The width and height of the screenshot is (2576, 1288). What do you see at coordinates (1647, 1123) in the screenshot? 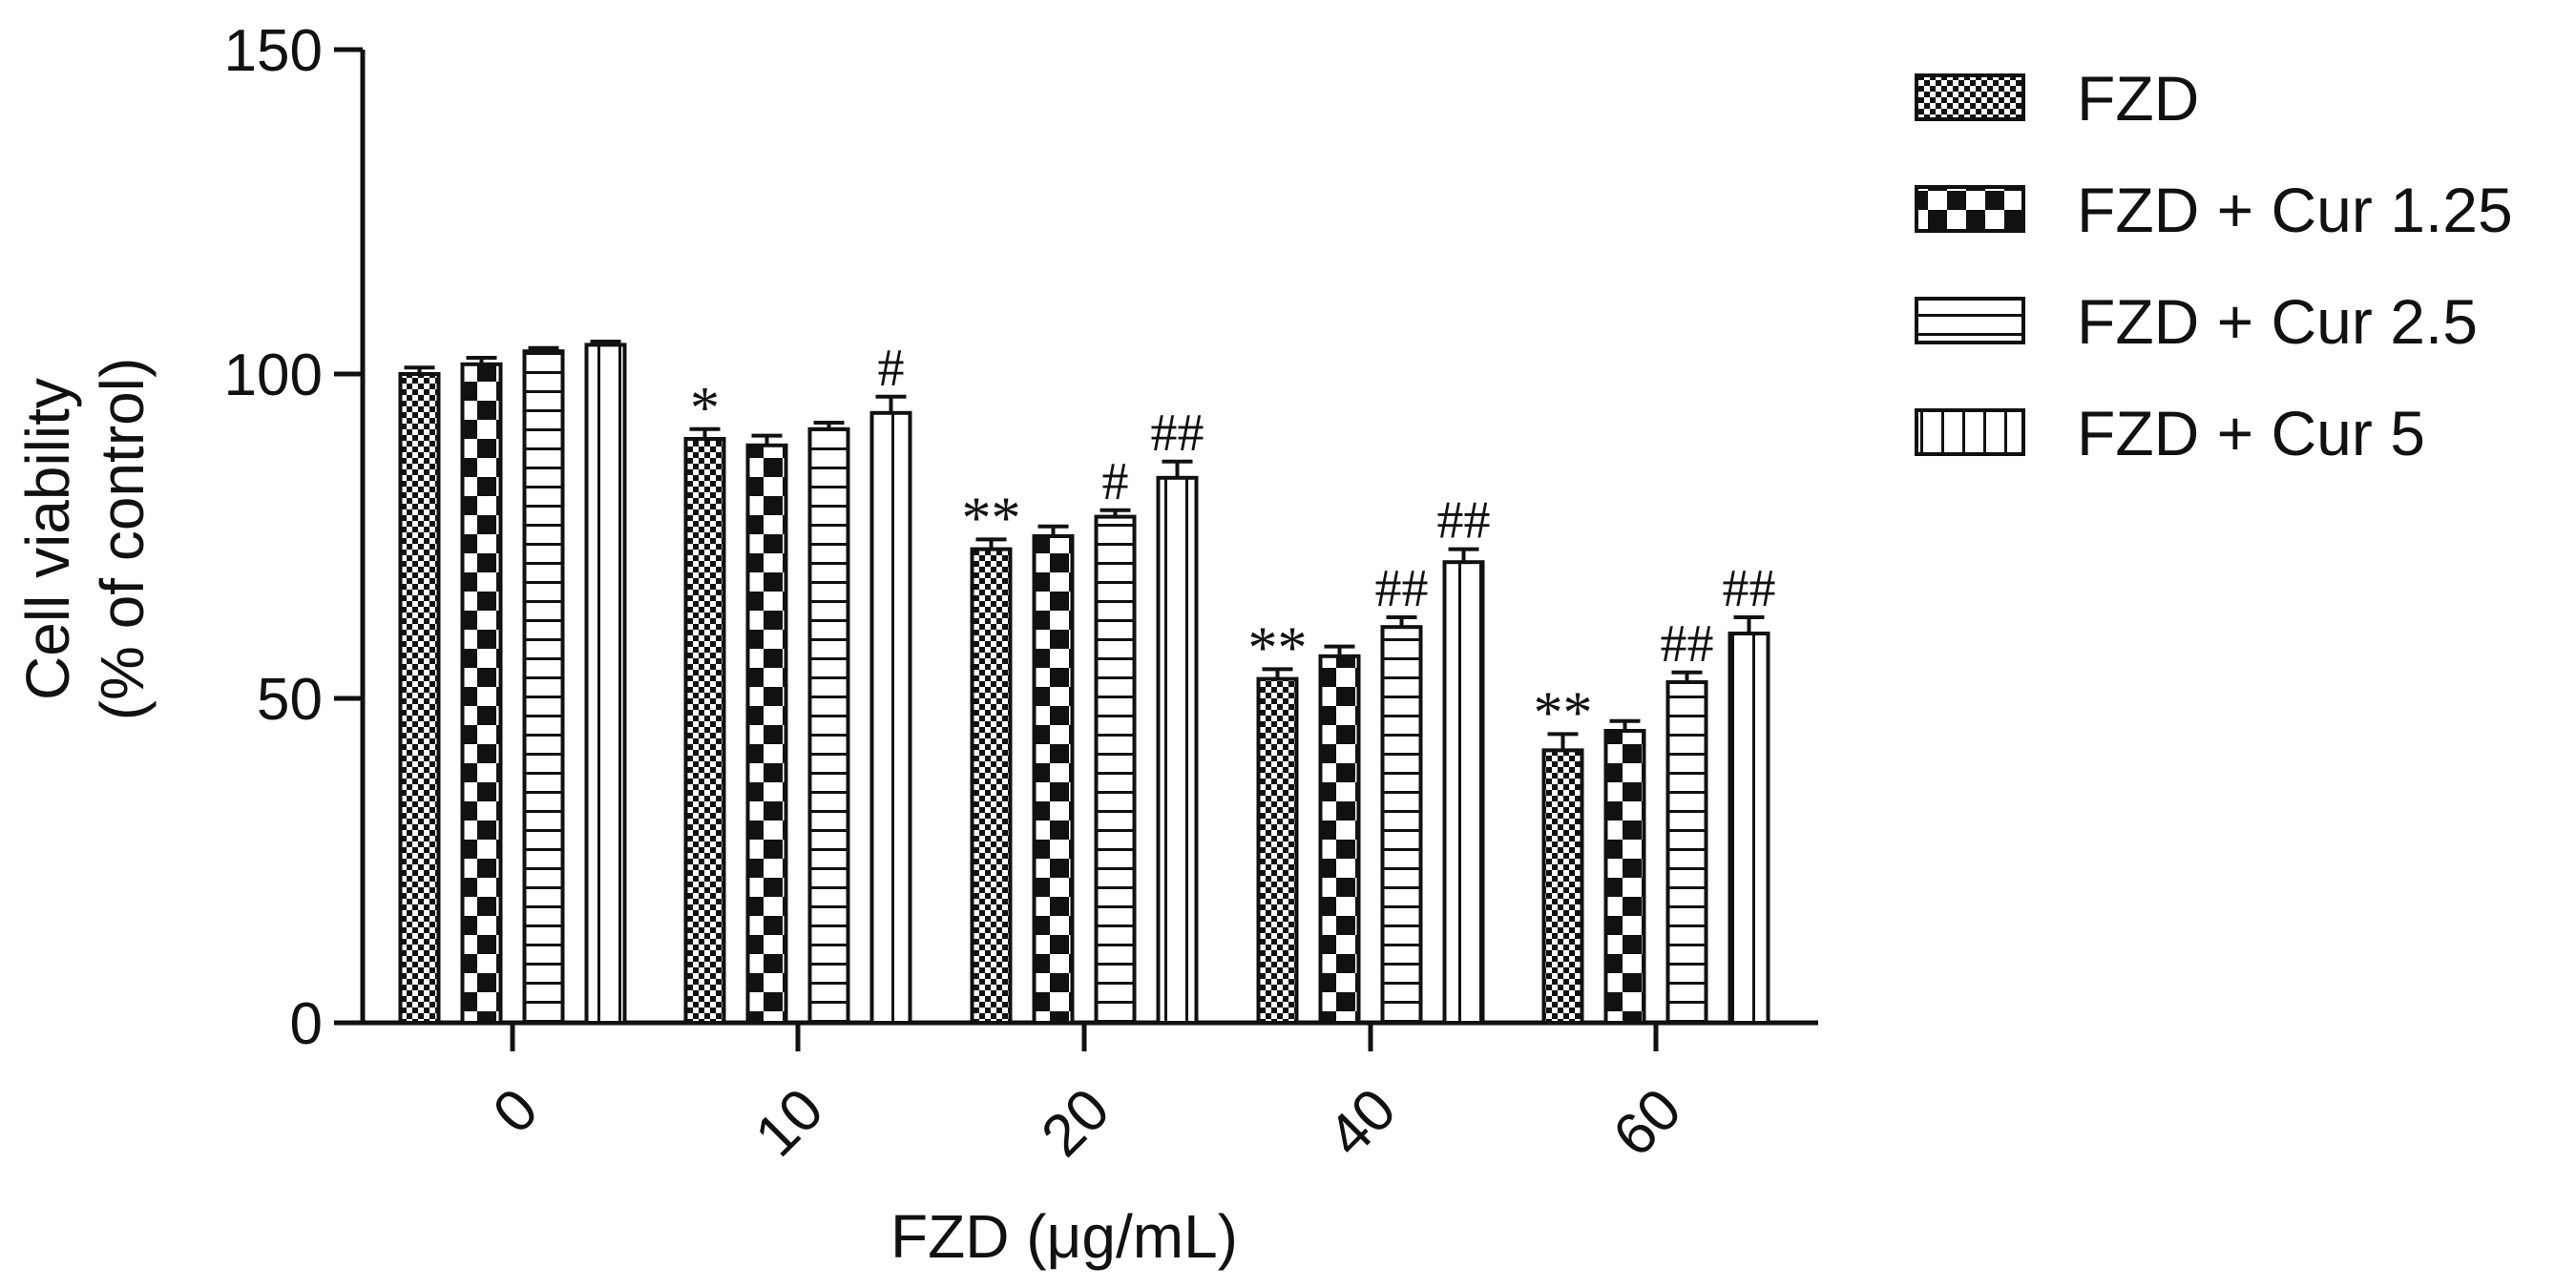
I see `x-tick-label: 60` at bounding box center [1647, 1123].